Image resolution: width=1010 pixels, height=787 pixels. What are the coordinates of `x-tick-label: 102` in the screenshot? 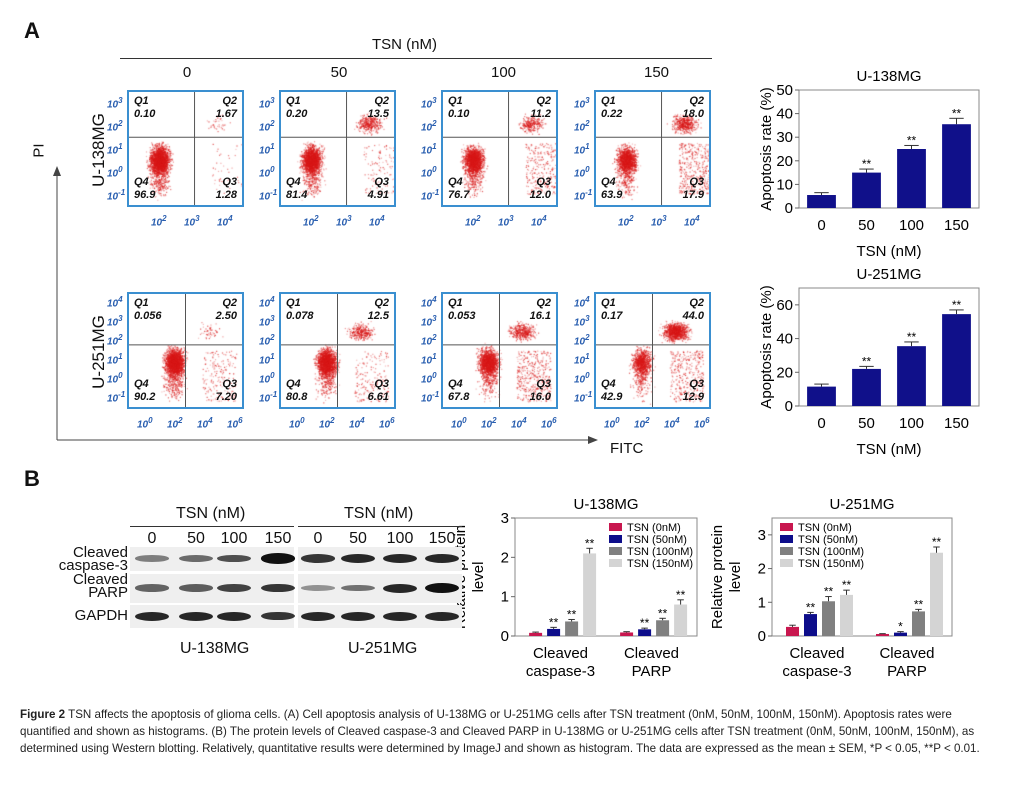 It's located at (327, 423).